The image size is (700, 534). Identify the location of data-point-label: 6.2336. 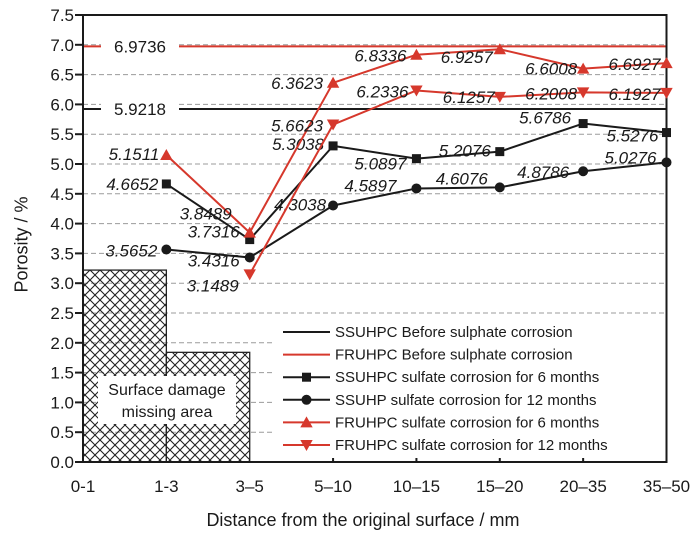
(382, 91).